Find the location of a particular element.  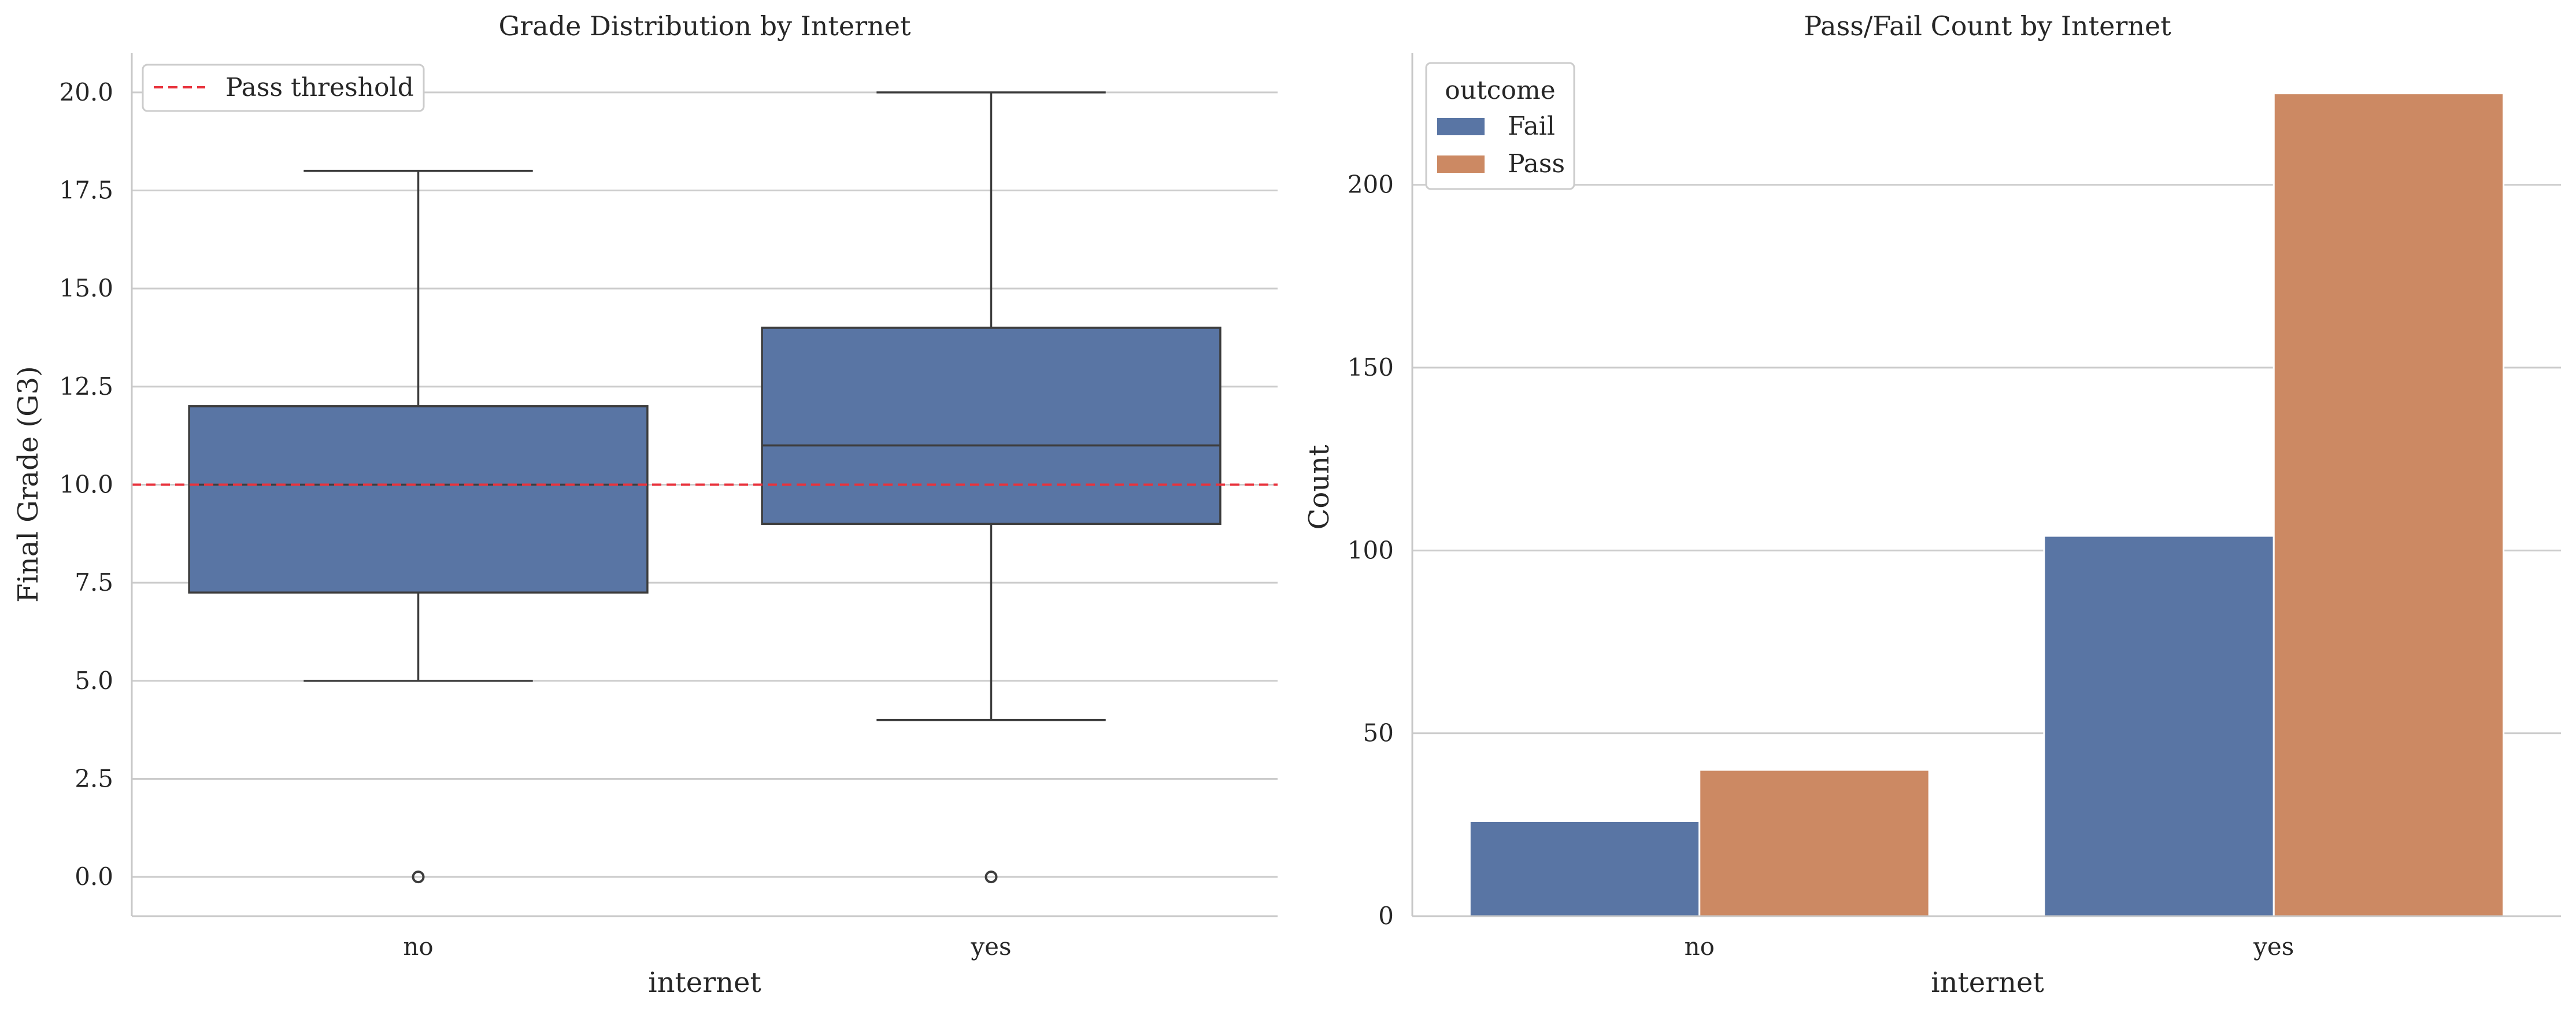

y-tick-label: 7.5 is located at coordinates (94, 582).